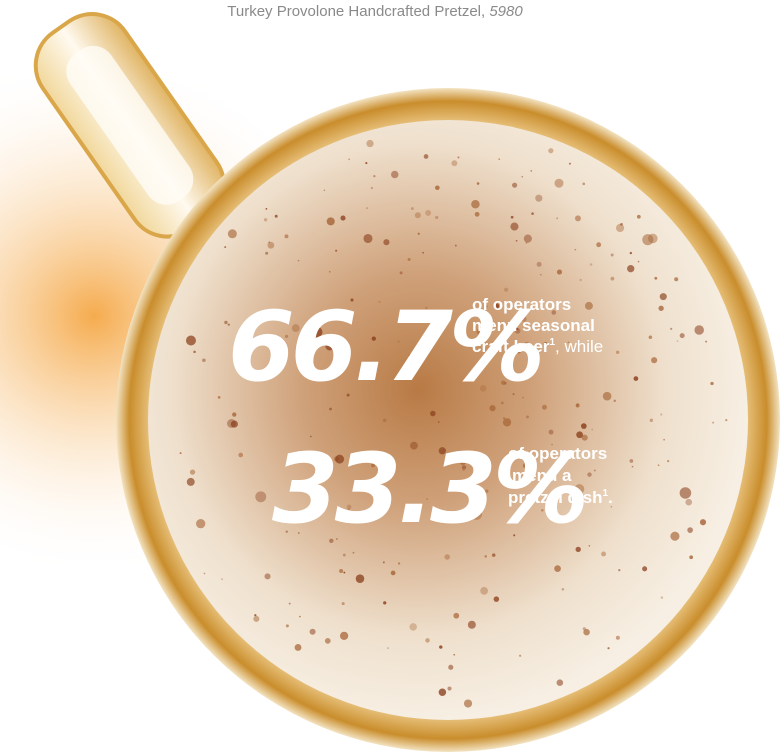 Image resolution: width=783 pixels, height=752 pixels. What do you see at coordinates (610, 497) in the screenshot?
I see `label-tail: .` at bounding box center [610, 497].